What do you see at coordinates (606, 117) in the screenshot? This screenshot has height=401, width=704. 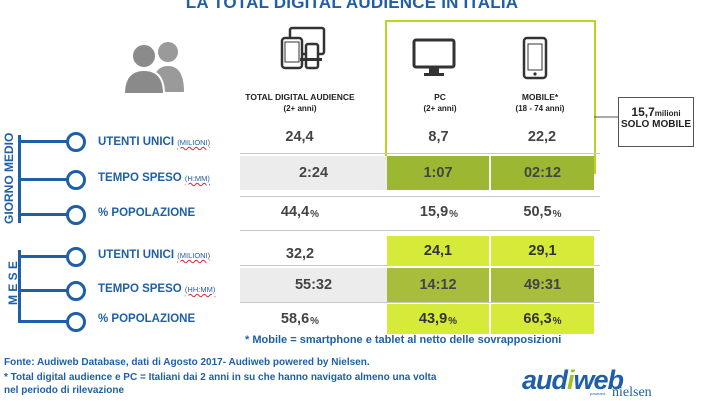 I see `callout-pointer` at bounding box center [606, 117].